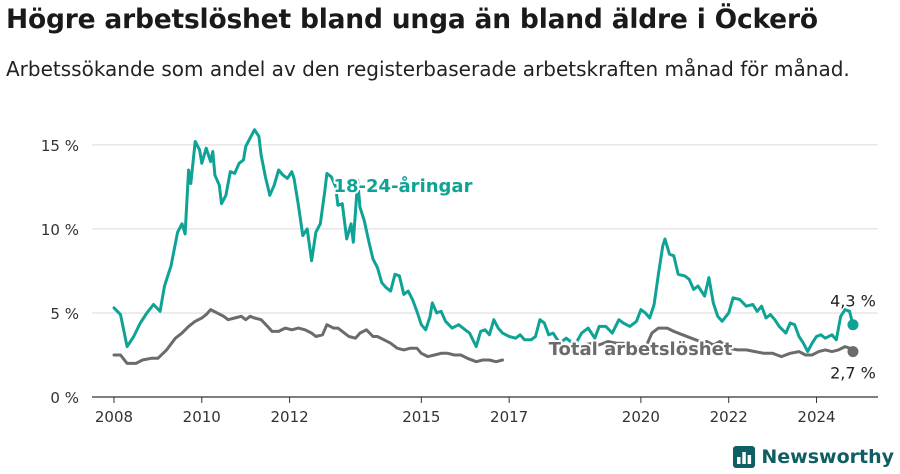 The width and height of the screenshot is (900, 474). Describe the element at coordinates (509, 417) in the screenshot. I see `x-tick-label: 2017` at that location.